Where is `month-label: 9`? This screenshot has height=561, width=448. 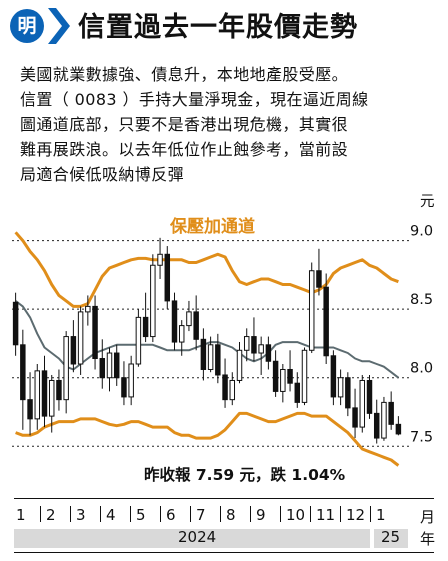 month-label: 9 is located at coordinates (261, 515).